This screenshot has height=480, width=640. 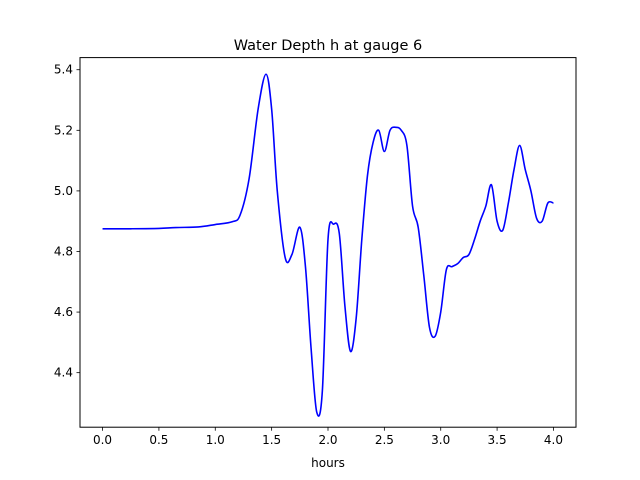 What do you see at coordinates (102, 440) in the screenshot?
I see `x-tick-label: 0.0` at bounding box center [102, 440].